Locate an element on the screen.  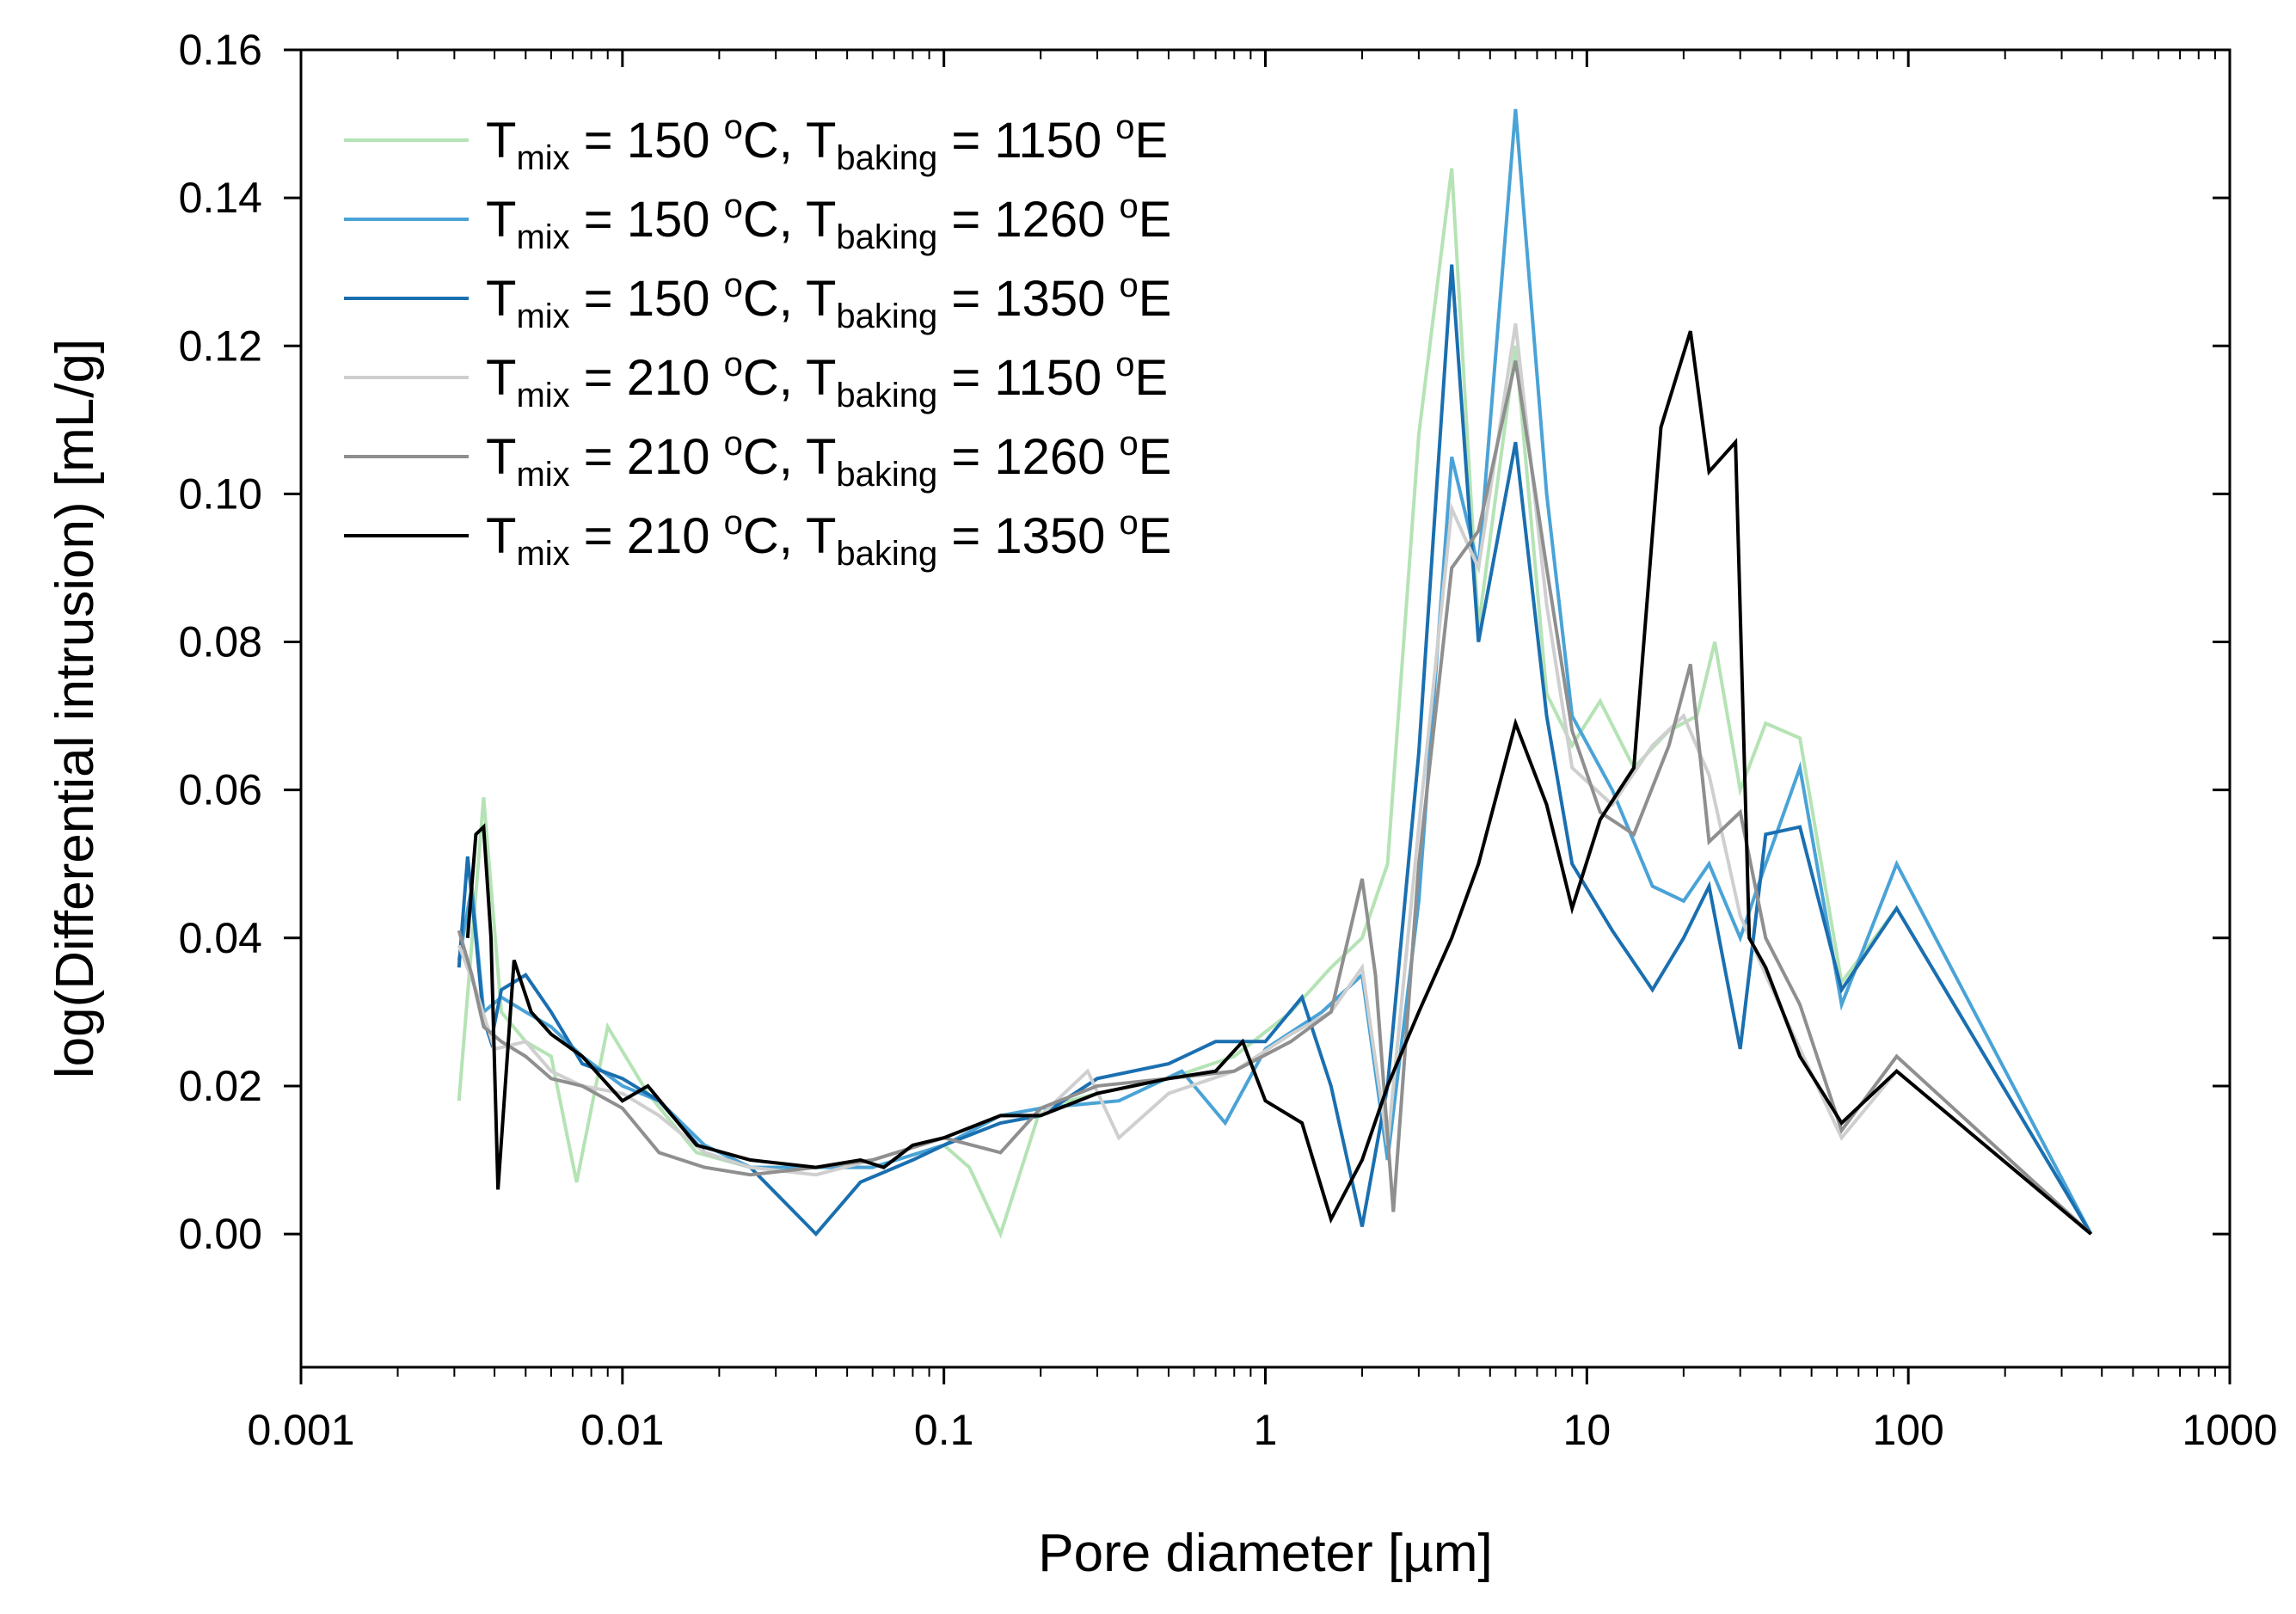
legend-label: Tmix = 150 oC, Tbaking = 1150 oE is located at coordinates (827, 142).